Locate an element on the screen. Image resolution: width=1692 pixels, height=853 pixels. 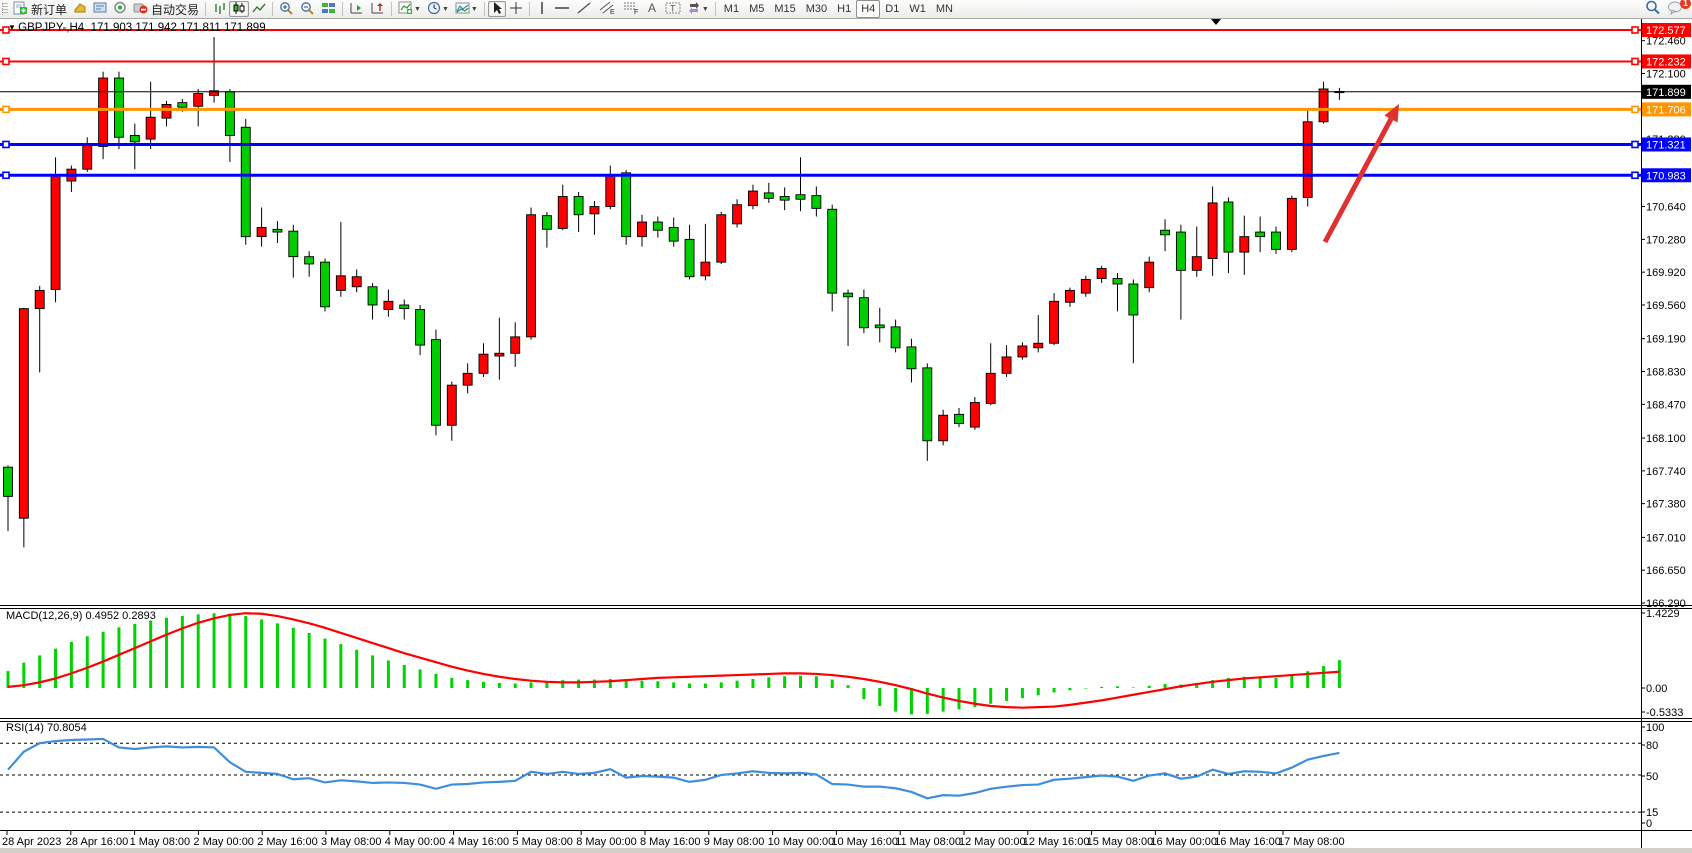
new-order-button: 新订单 is located at coordinates (40, 9).